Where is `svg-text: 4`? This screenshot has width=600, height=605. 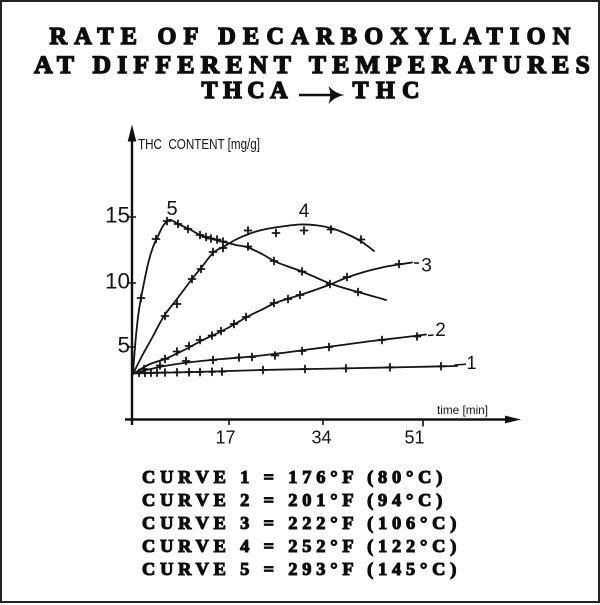
svg-text: 4 is located at coordinates (304, 211).